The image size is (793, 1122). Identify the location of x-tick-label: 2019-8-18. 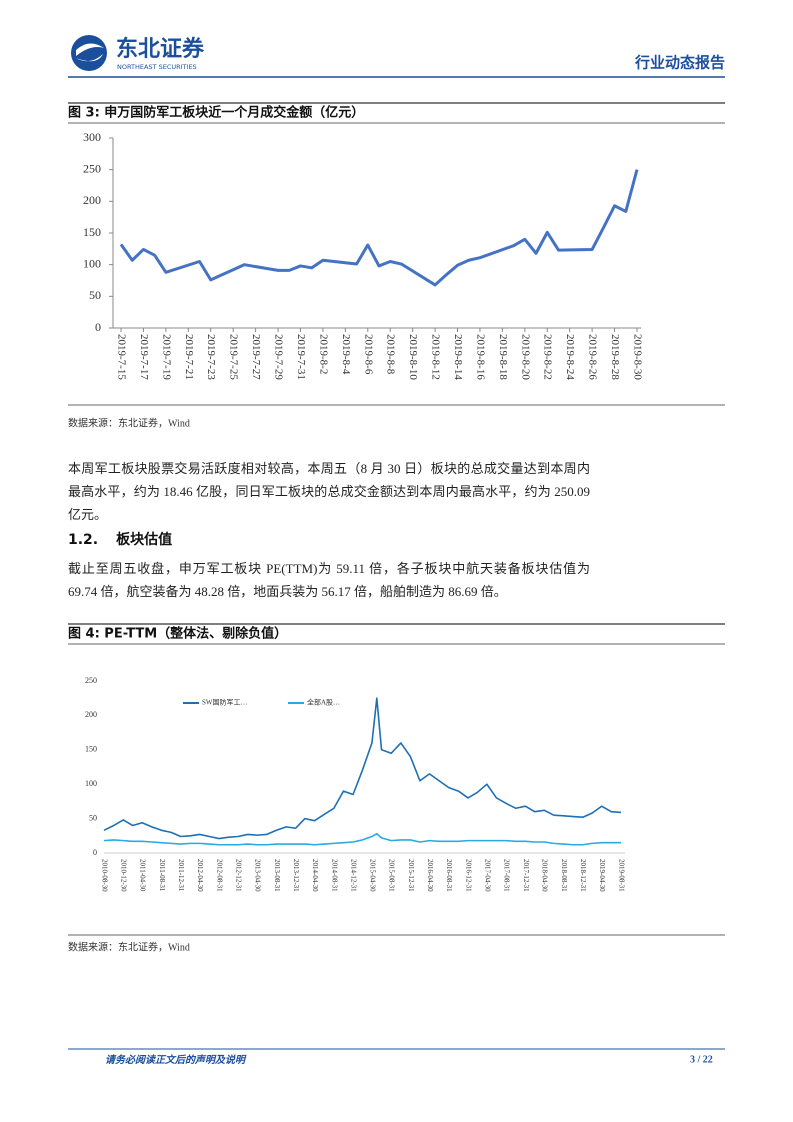
(503, 357).